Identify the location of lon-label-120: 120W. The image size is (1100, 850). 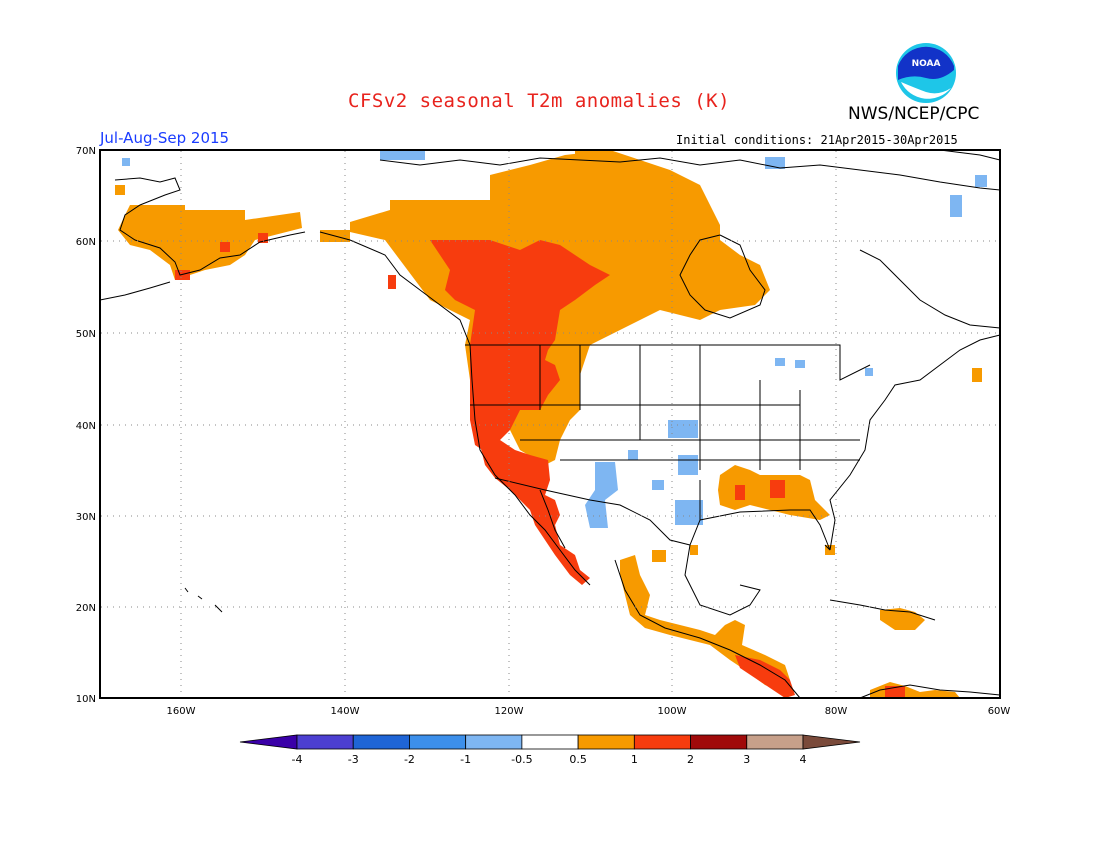
(509, 711).